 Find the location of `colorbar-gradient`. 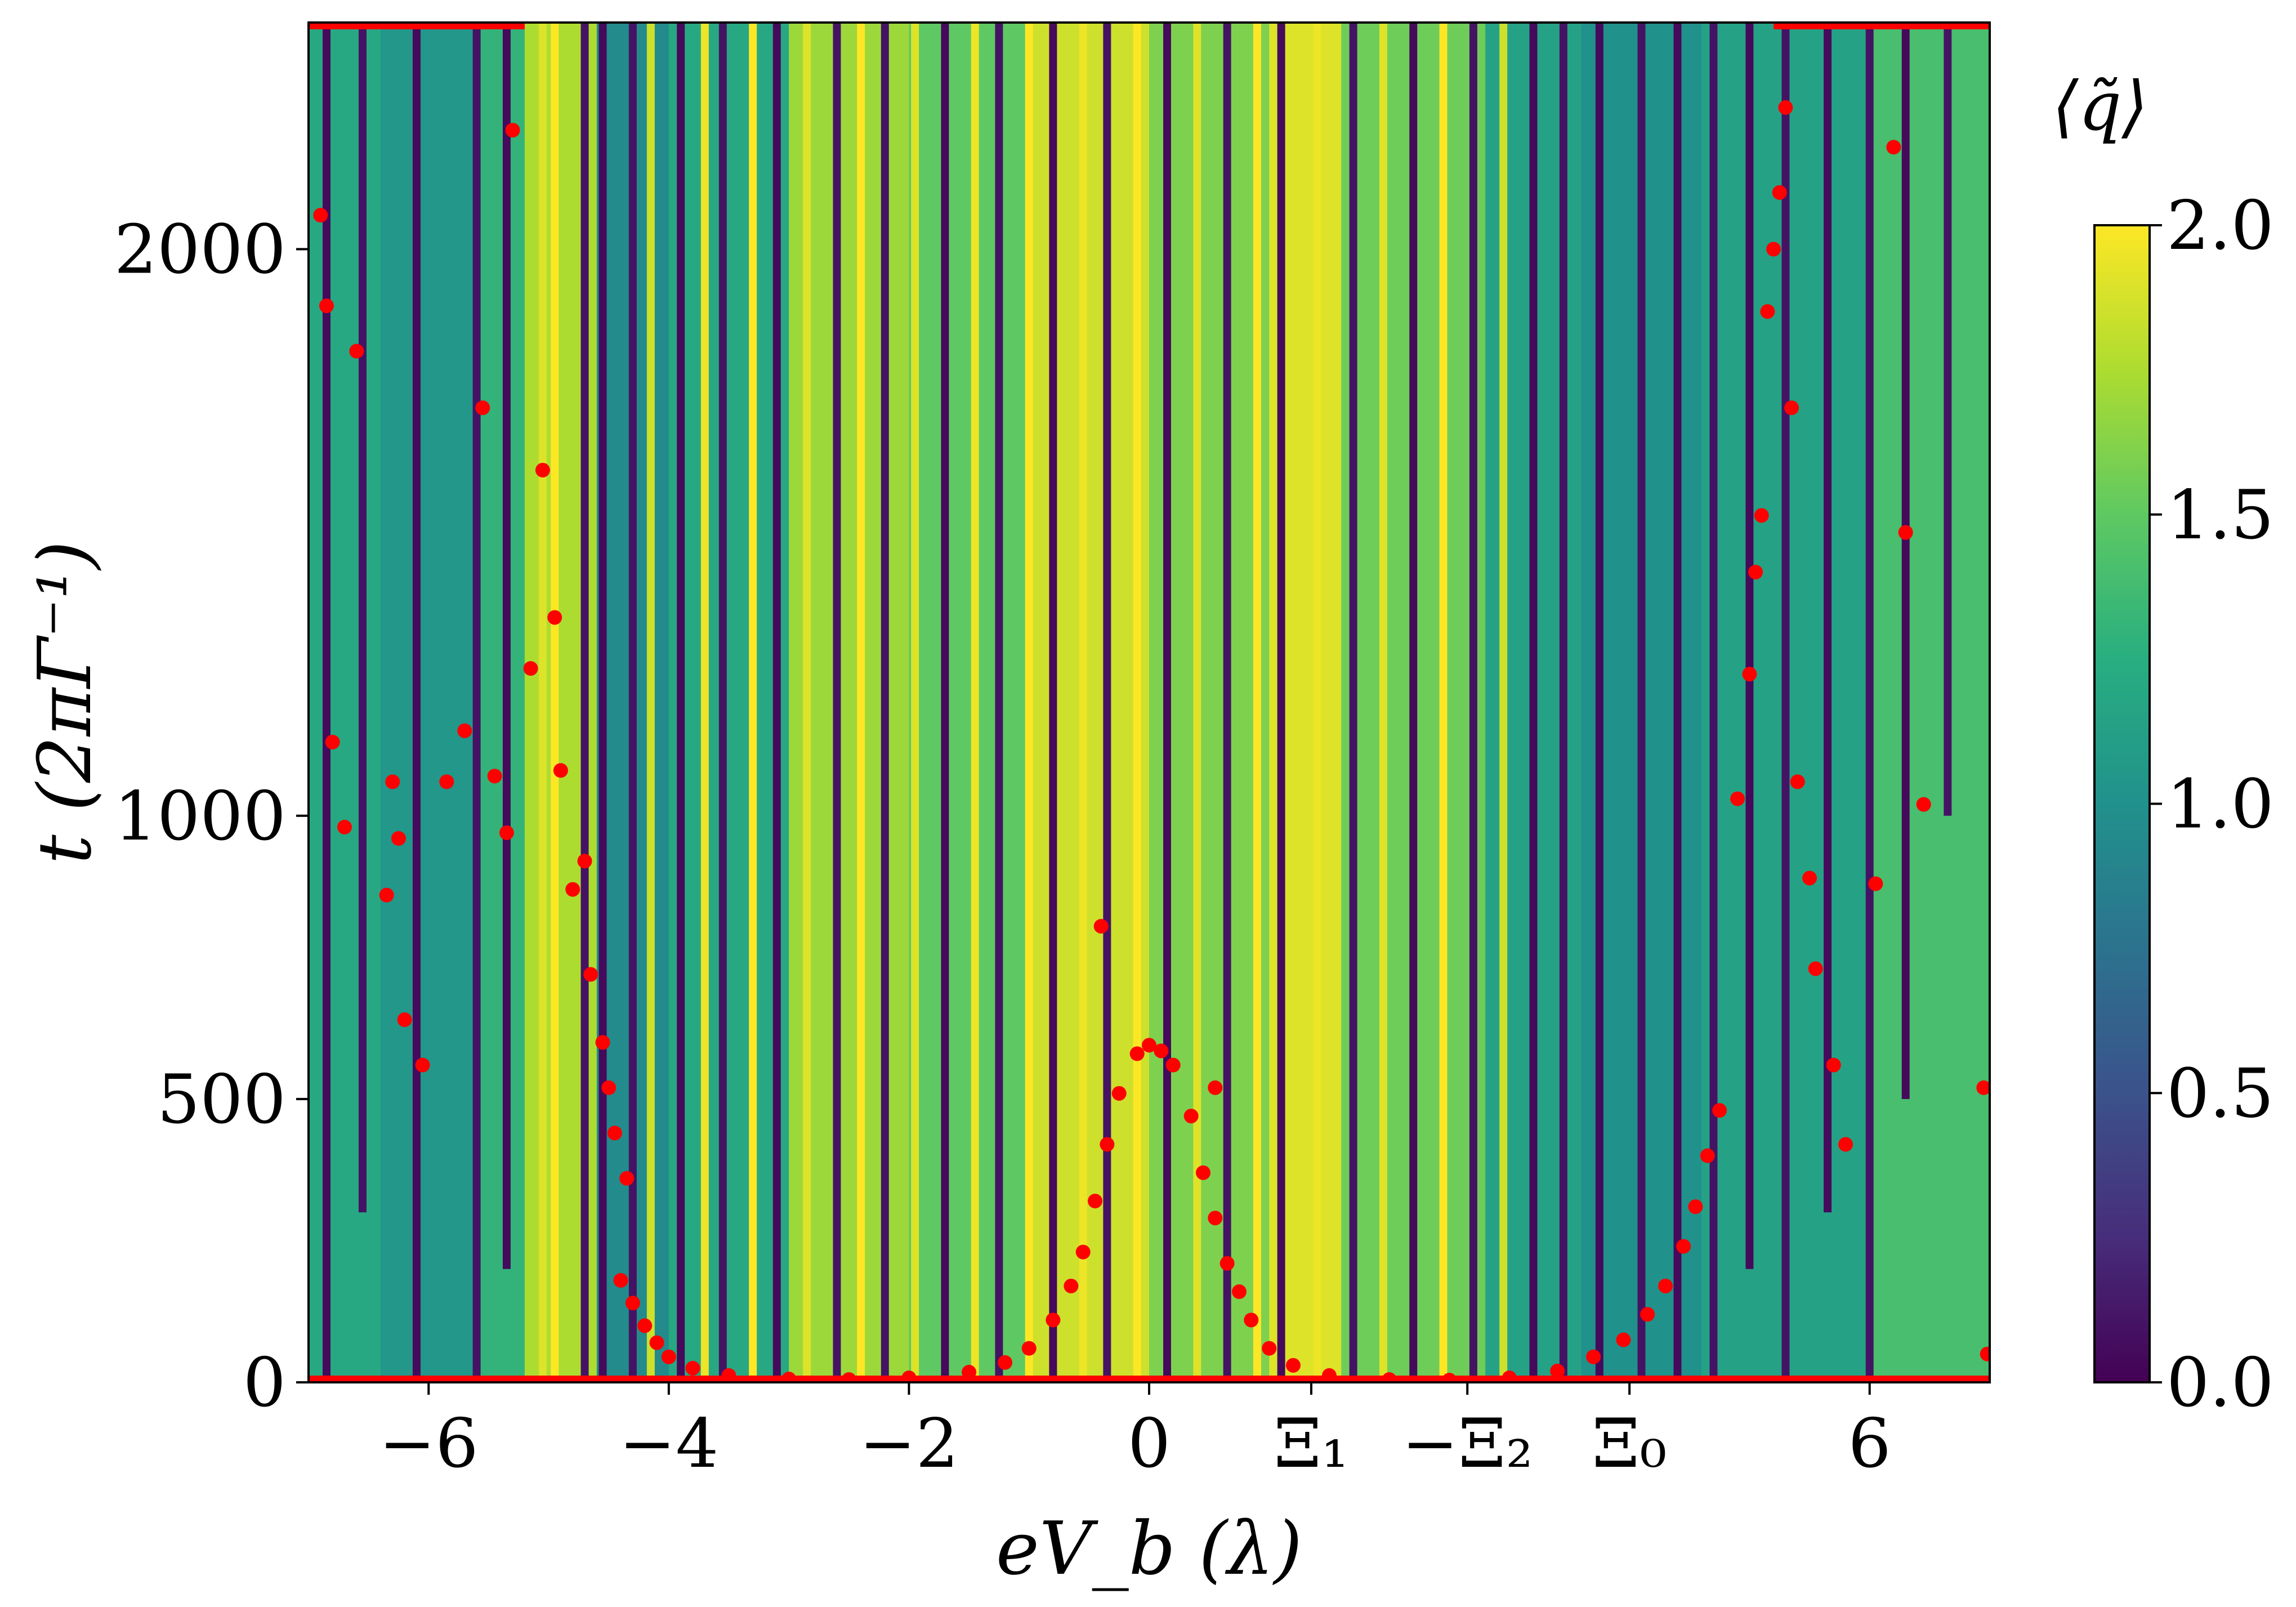

colorbar-gradient is located at coordinates (2122, 804).